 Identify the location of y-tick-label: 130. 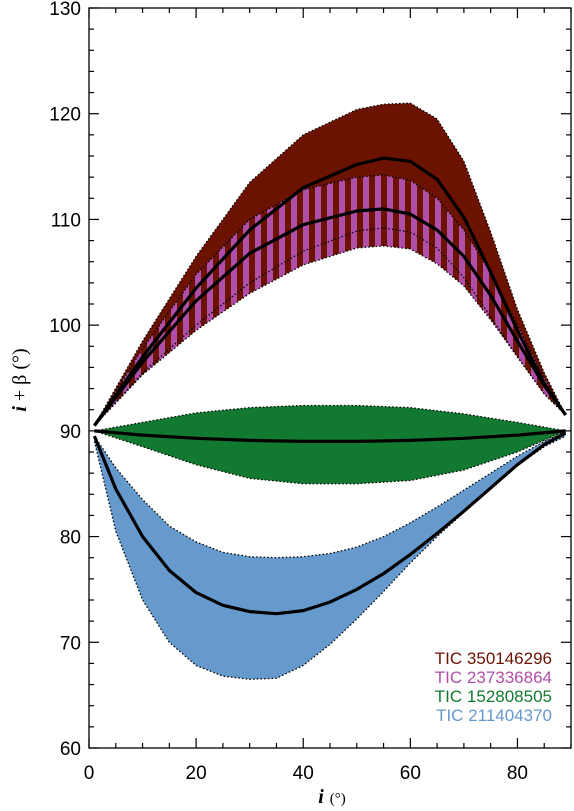
(65, 10).